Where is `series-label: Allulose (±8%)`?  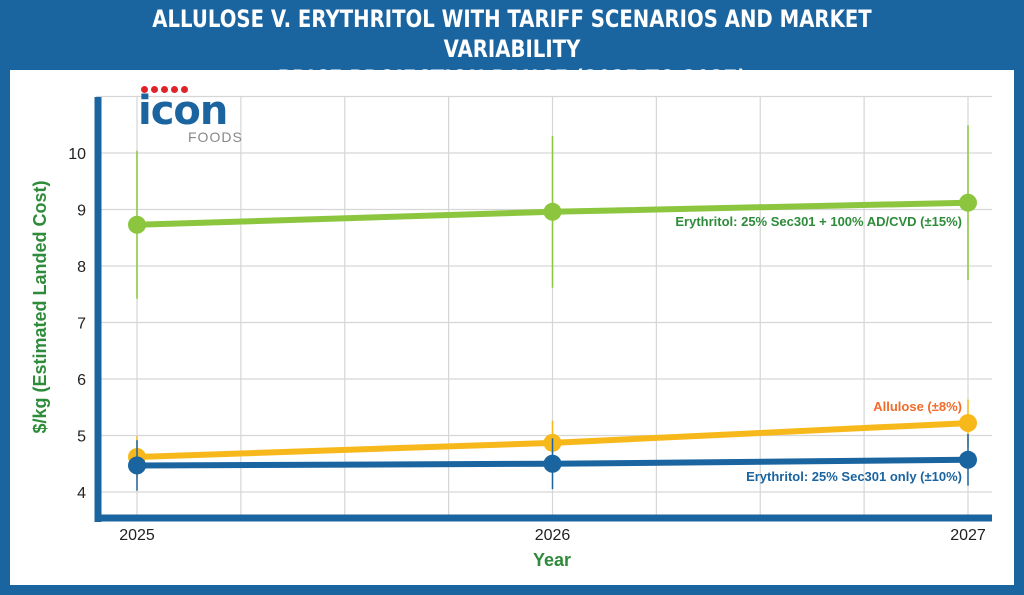 series-label: Allulose (±8%) is located at coordinates (917, 406).